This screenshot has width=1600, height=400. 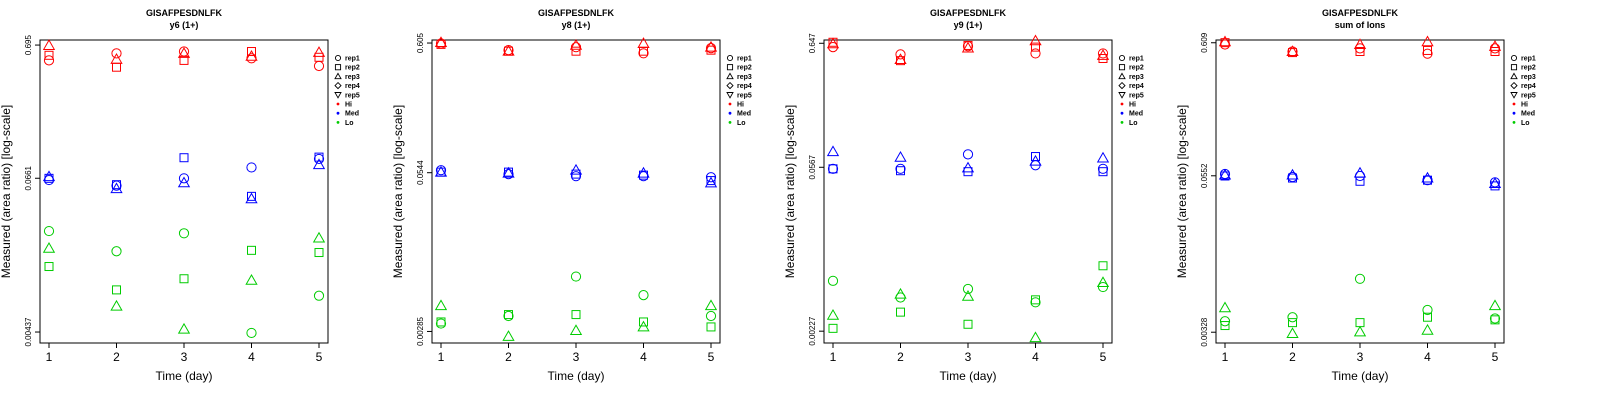 I want to click on y-tick-label: 0.0567, so click(x=812, y=166).